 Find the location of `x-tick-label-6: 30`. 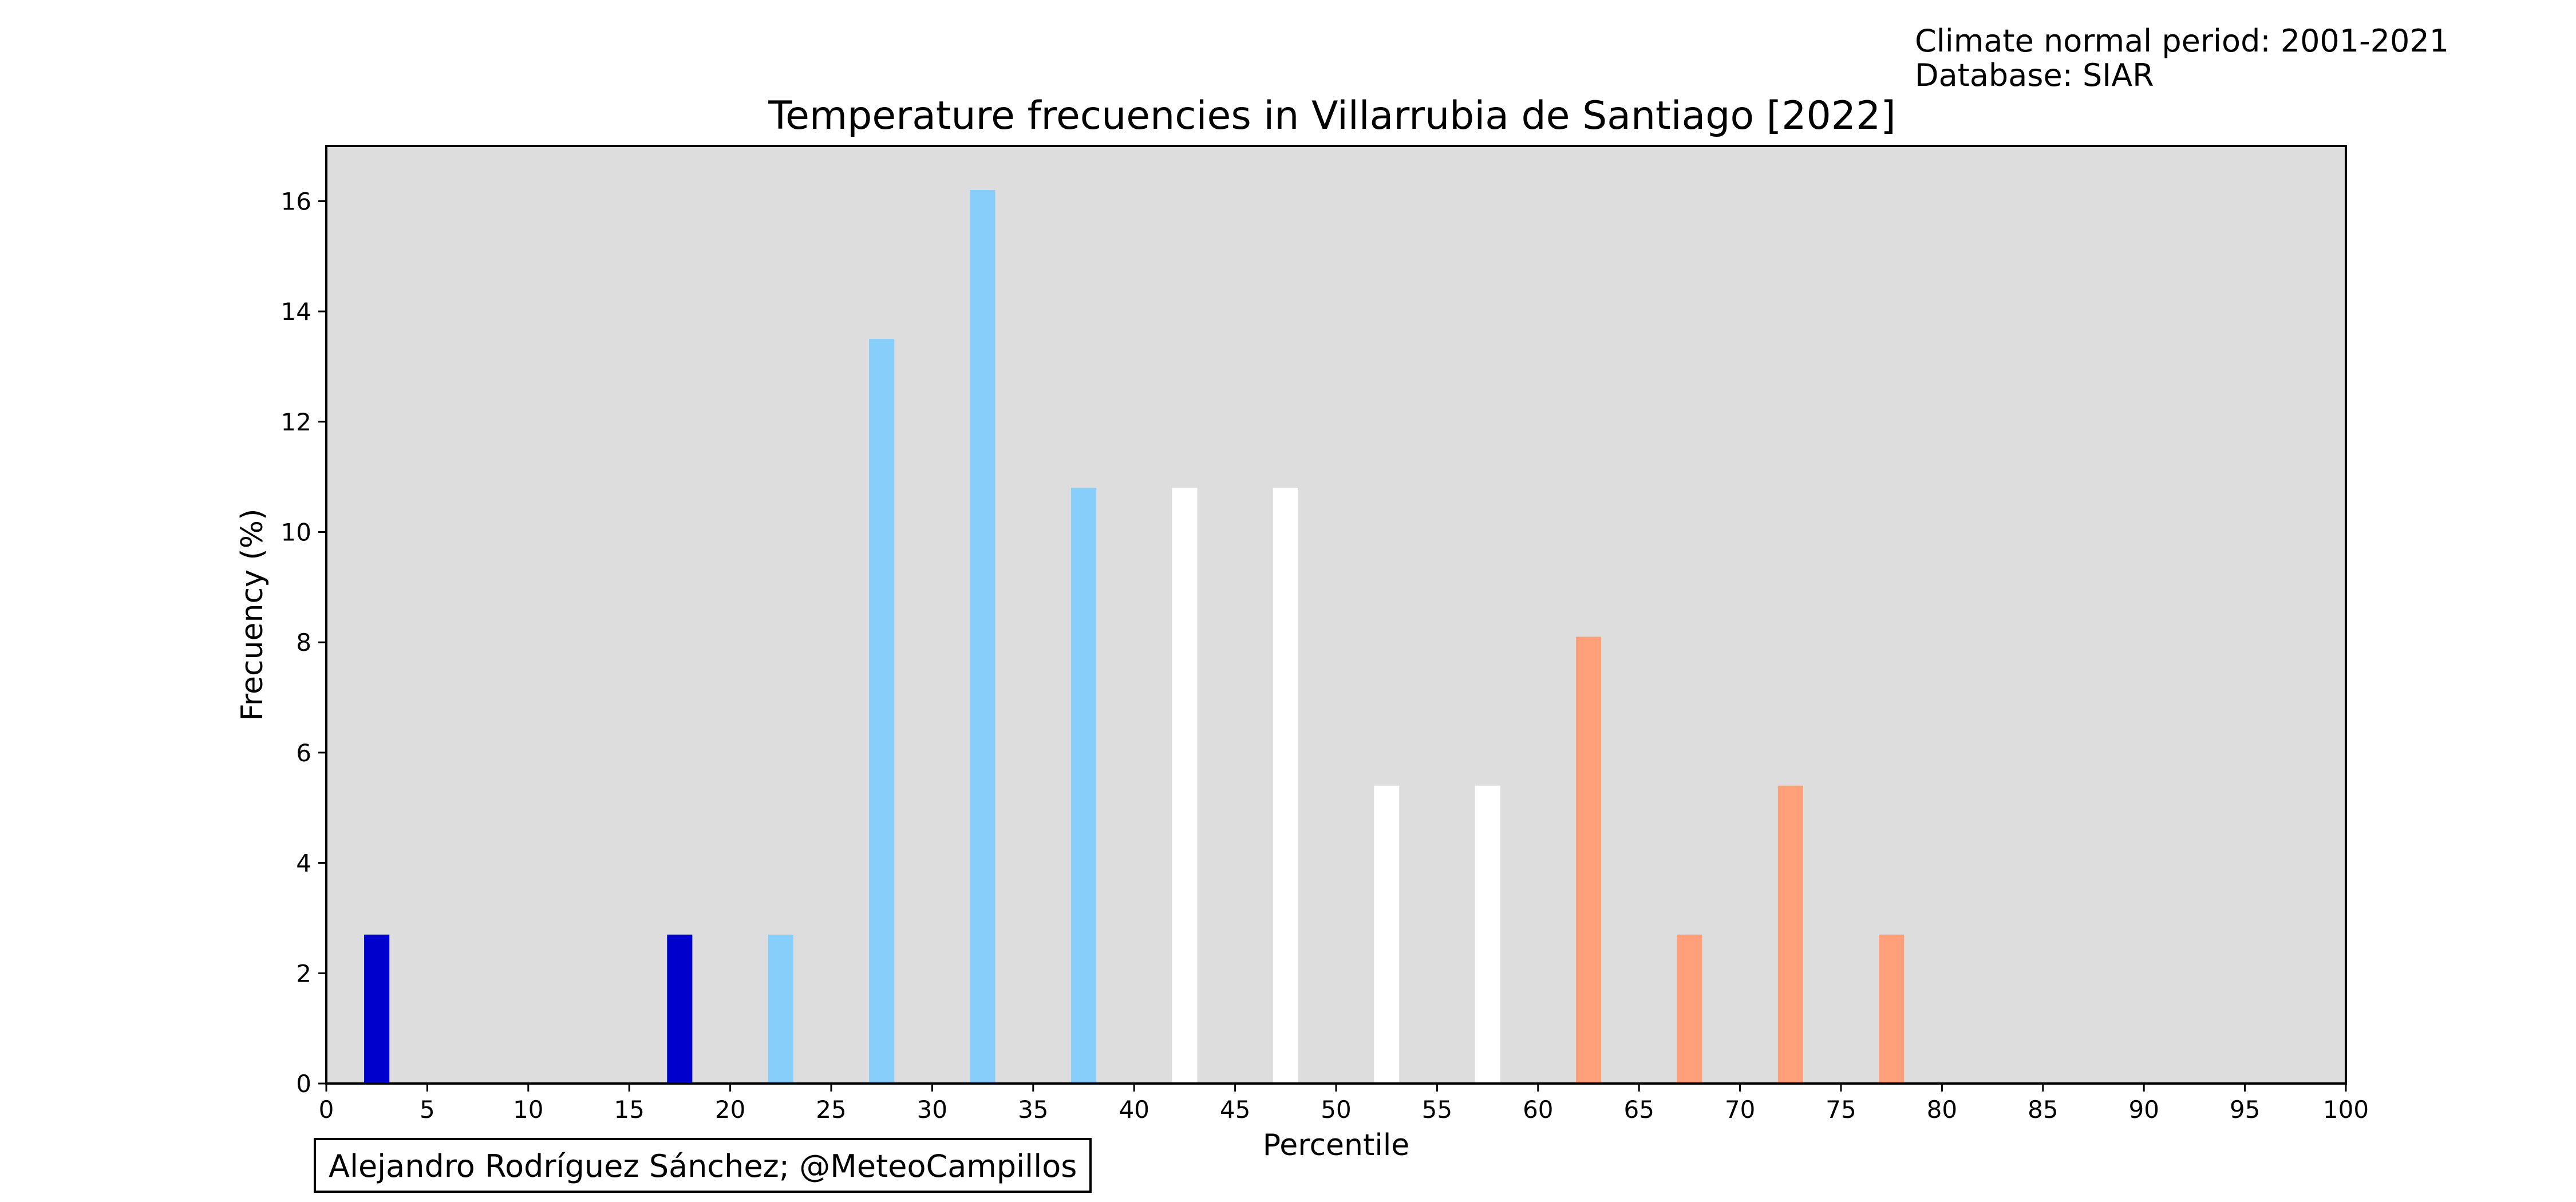

x-tick-label-6: 30 is located at coordinates (932, 1110).